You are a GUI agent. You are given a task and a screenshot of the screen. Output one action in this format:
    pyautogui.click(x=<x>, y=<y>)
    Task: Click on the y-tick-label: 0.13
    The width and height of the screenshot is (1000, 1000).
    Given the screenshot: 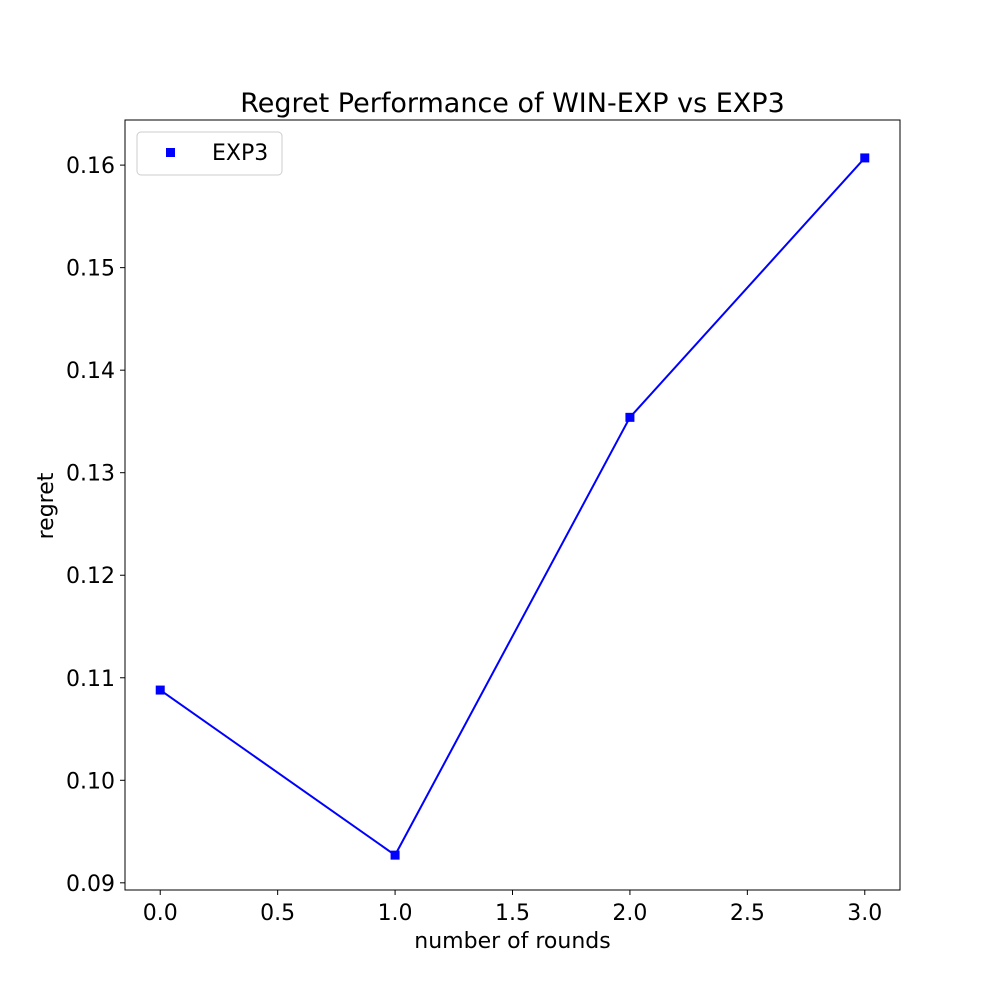 What is the action you would take?
    pyautogui.click(x=90, y=474)
    